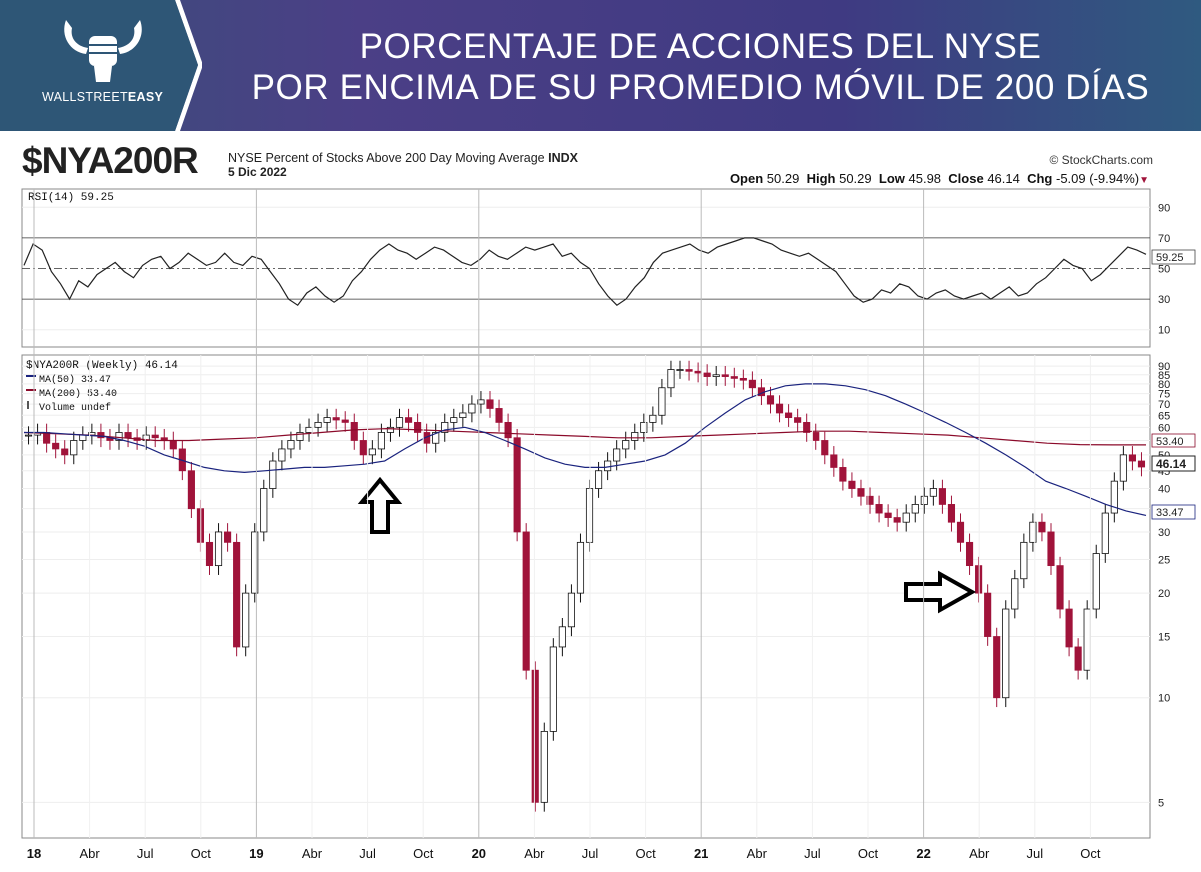 Image resolution: width=1201 pixels, height=872 pixels. I want to click on price-tick-label: 15, so click(1164, 638).